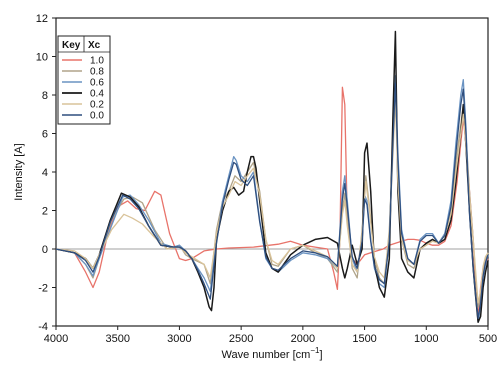 The height and width of the screenshot is (366, 502). What do you see at coordinates (97, 116) in the screenshot?
I see `legend-label-6: 0.0` at bounding box center [97, 116].